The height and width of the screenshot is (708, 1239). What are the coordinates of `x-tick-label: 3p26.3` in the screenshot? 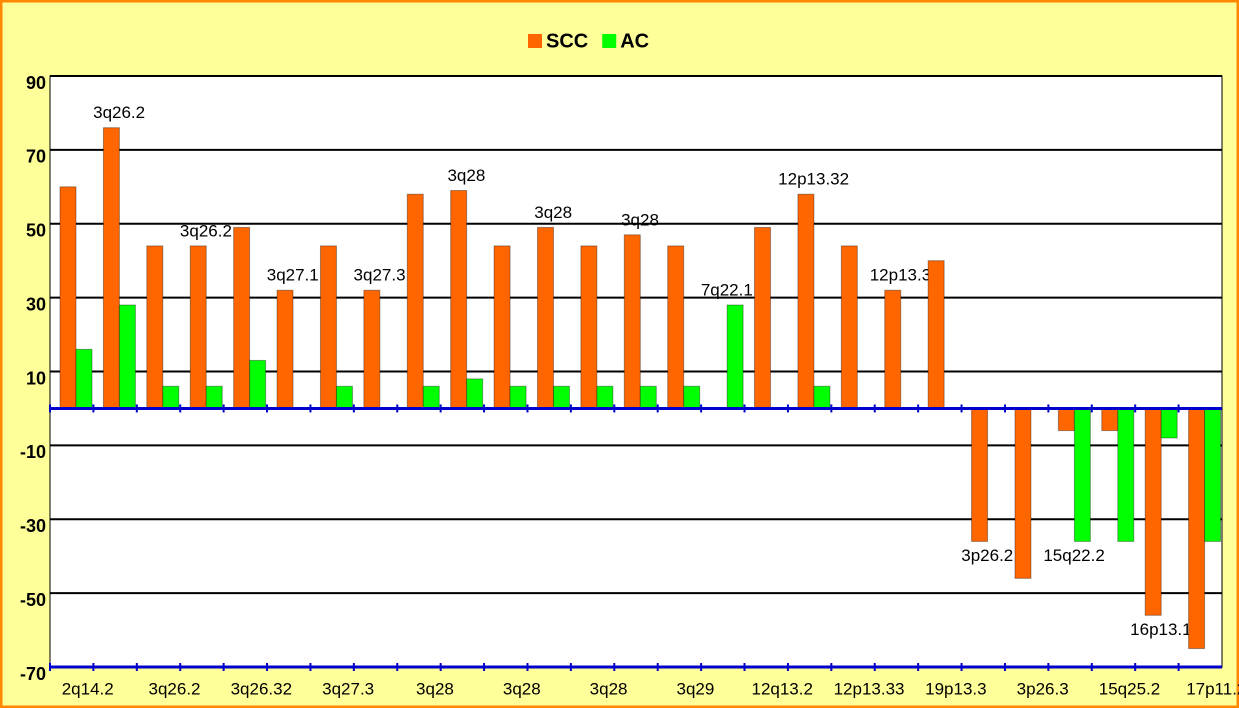 It's located at (1043, 688).